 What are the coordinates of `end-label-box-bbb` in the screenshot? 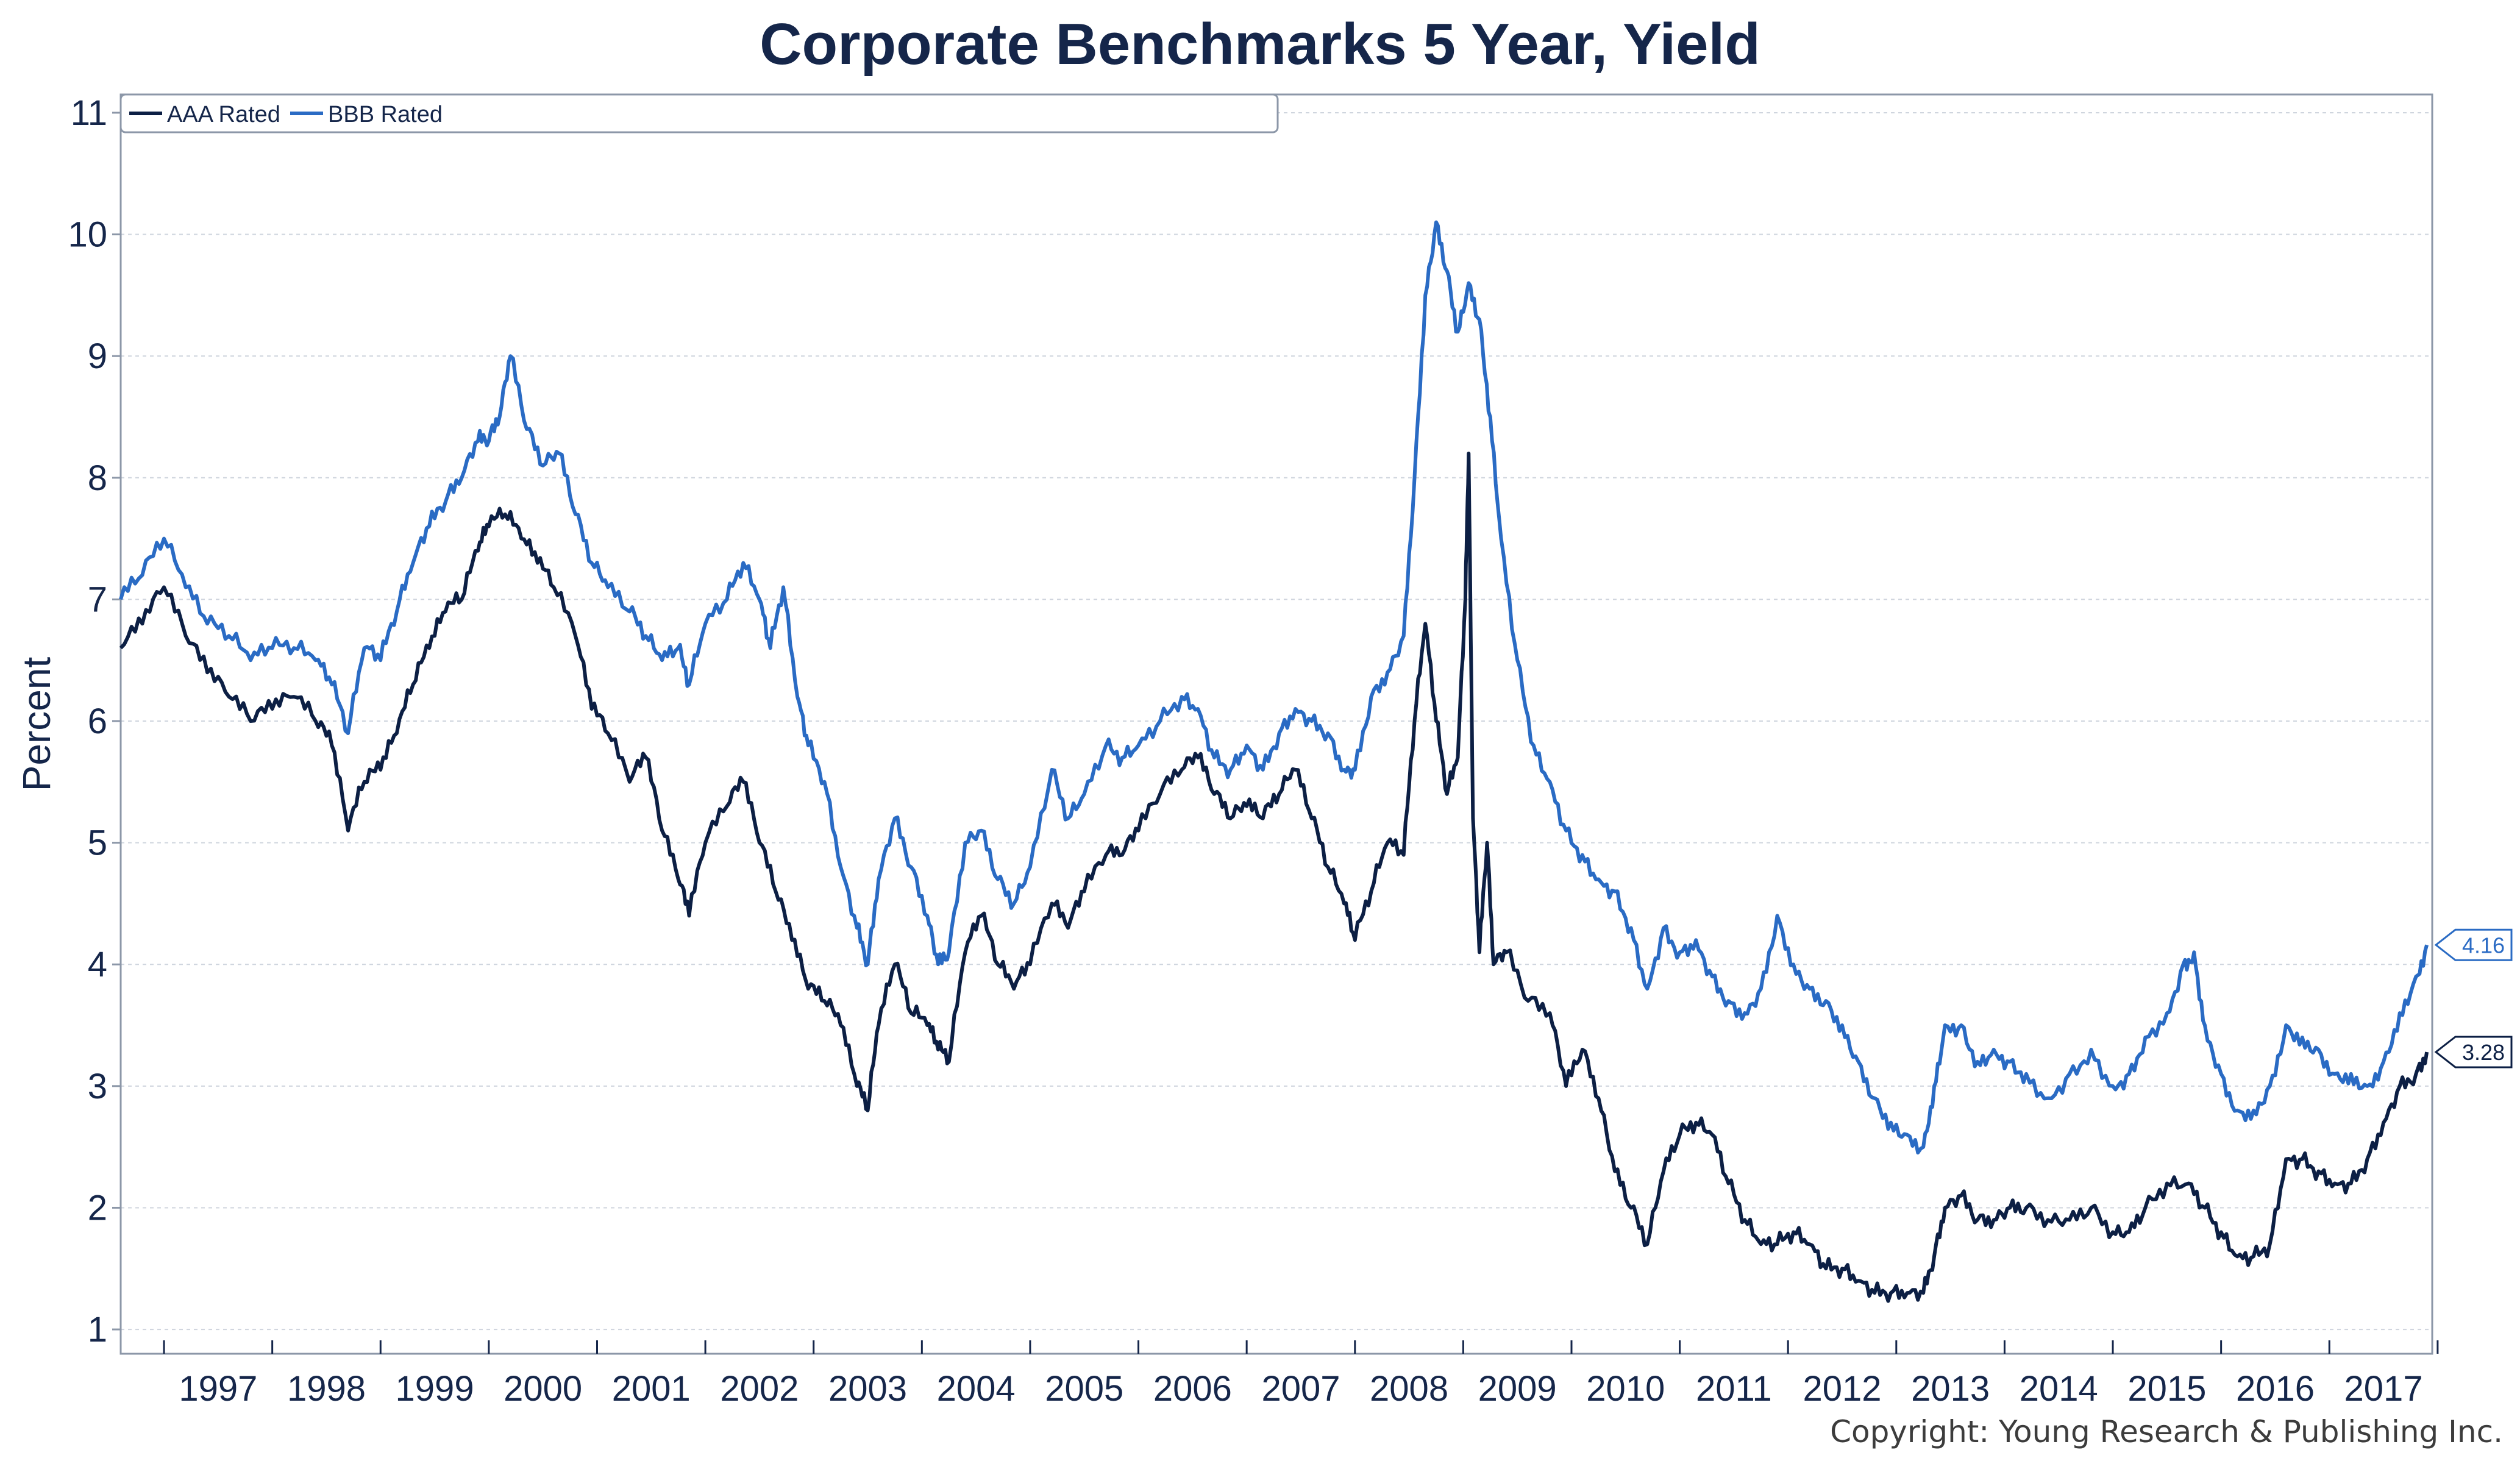 It's located at (2473, 945).